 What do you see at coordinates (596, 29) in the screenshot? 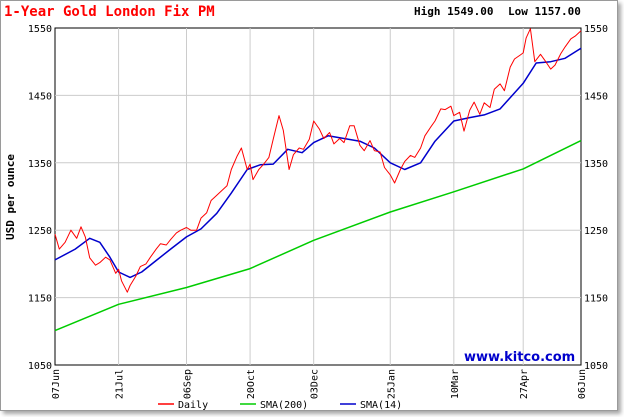
I see `y-tick-label-right: 1550` at bounding box center [596, 29].